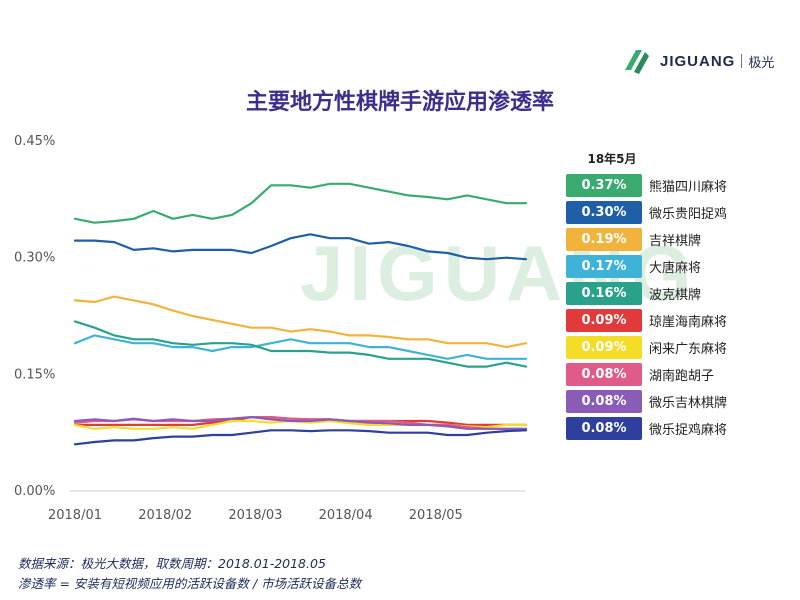  I want to click on legend-series-name: 大唐麻将, so click(675, 268).